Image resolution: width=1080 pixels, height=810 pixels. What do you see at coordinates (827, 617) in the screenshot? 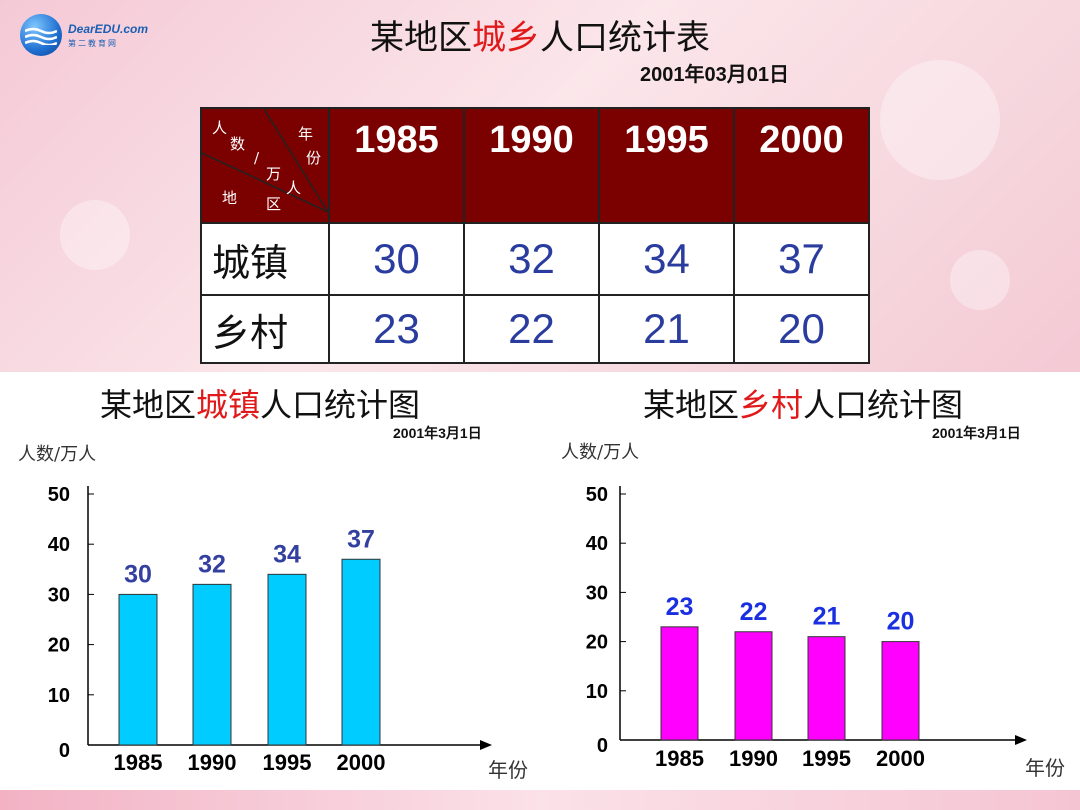
I see `data-label: 21` at bounding box center [827, 617].